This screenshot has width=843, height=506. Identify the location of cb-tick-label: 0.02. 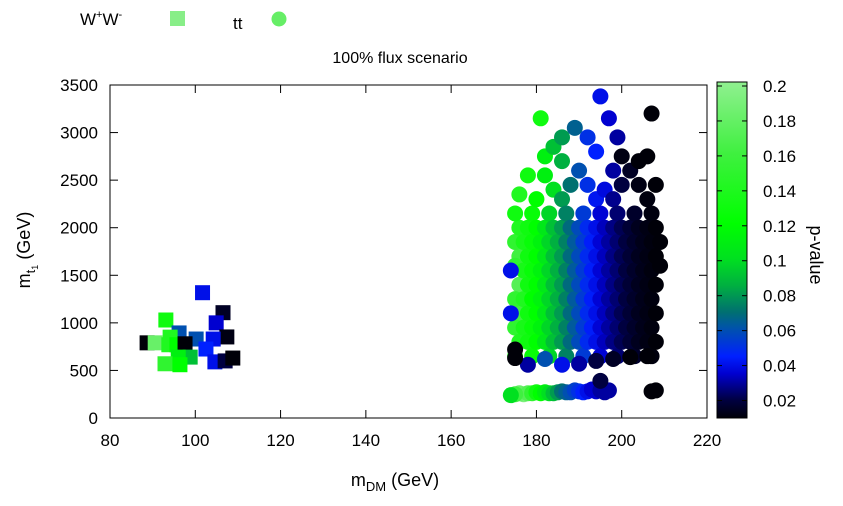
(779, 401).